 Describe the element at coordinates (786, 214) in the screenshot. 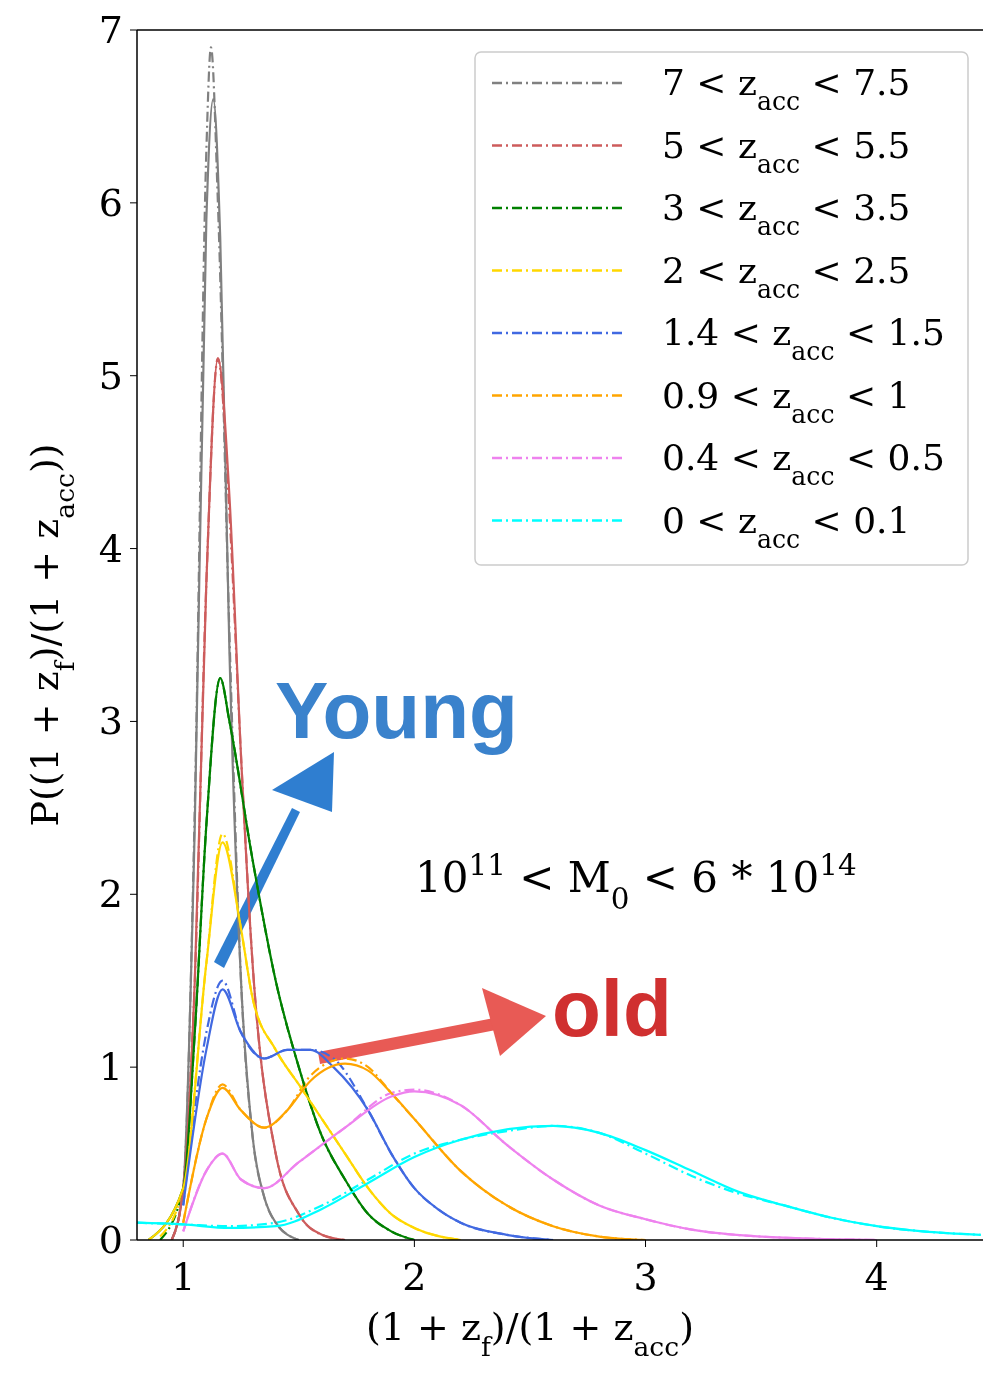

I see `legend-label: 3 < z$_{acc}$ < 3.5` at that location.